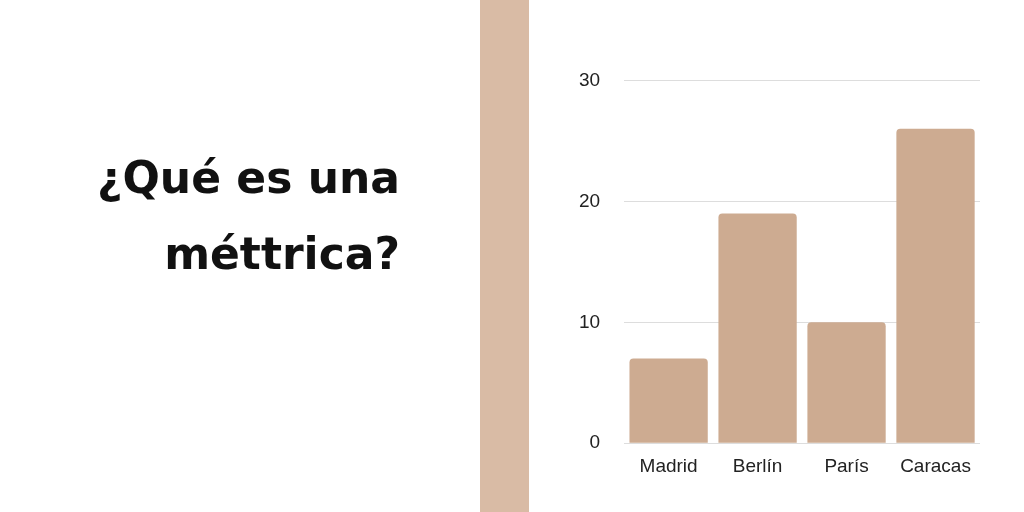 Image resolution: width=1024 pixels, height=512 pixels. What do you see at coordinates (589, 79) in the screenshot?
I see `y-tick-label: 30` at bounding box center [589, 79].